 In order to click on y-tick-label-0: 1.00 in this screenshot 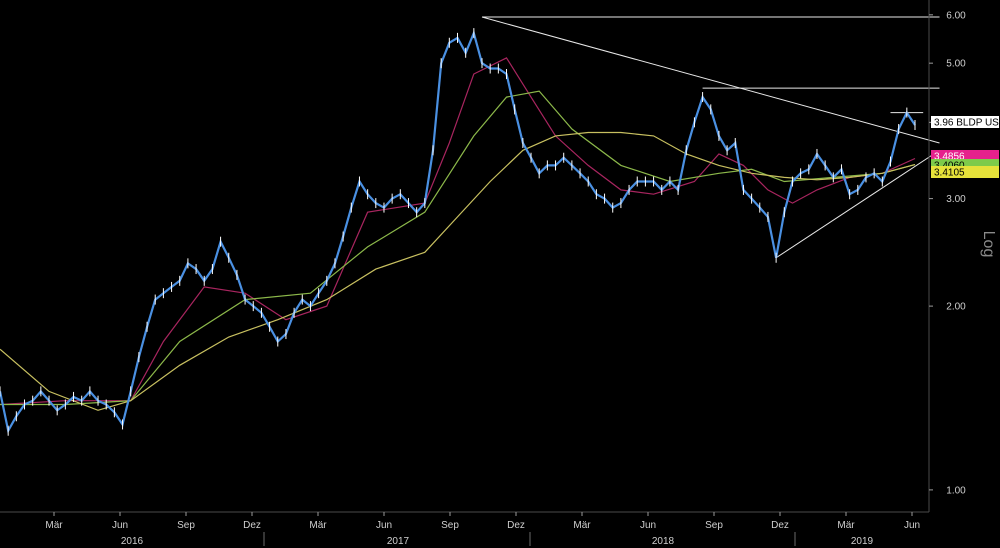, I will do `click(956, 490)`.